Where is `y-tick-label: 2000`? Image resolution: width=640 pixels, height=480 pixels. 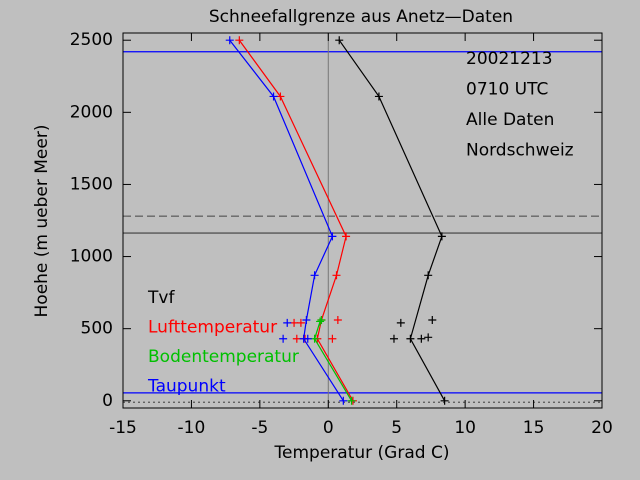
y-tick-label: 2000 is located at coordinates (91, 112).